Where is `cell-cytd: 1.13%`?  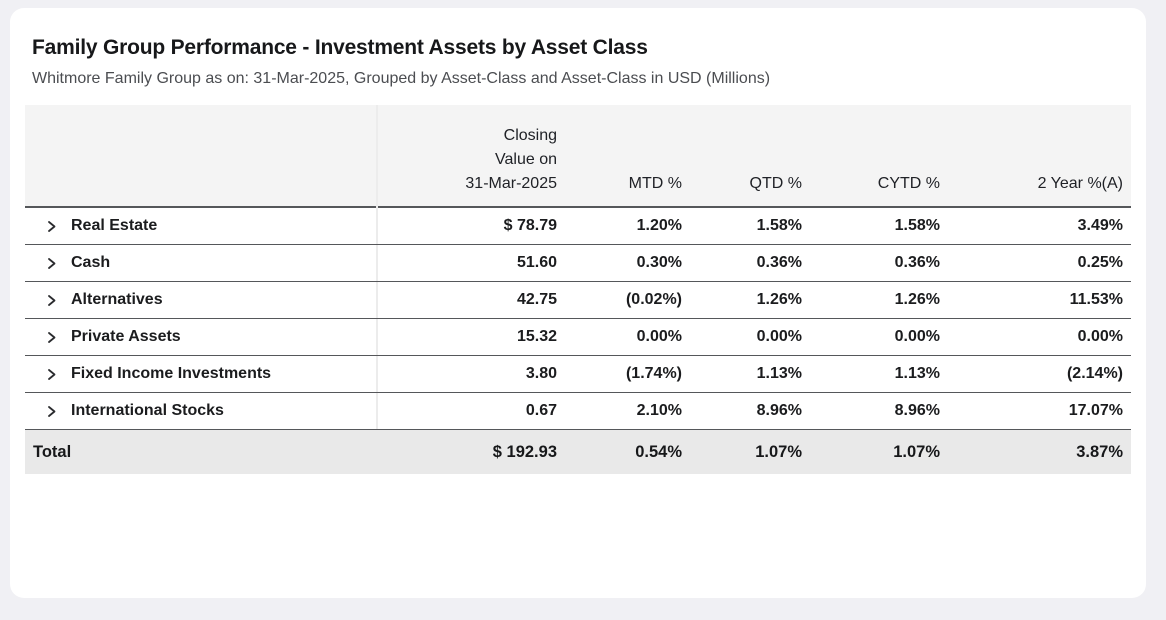 cell-cytd: 1.13% is located at coordinates (917, 373).